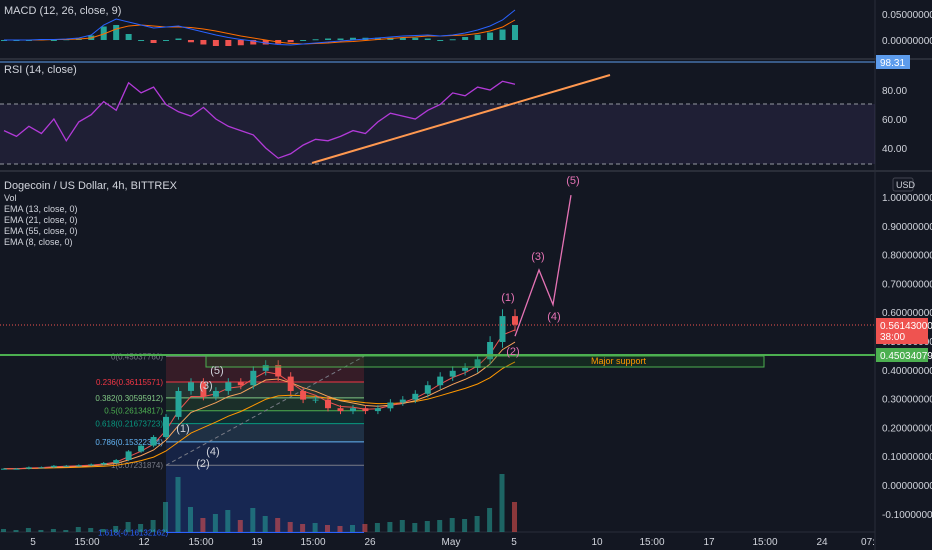 Image resolution: width=932 pixels, height=550 pixels. I want to click on ema-55-line, so click(260, 415).